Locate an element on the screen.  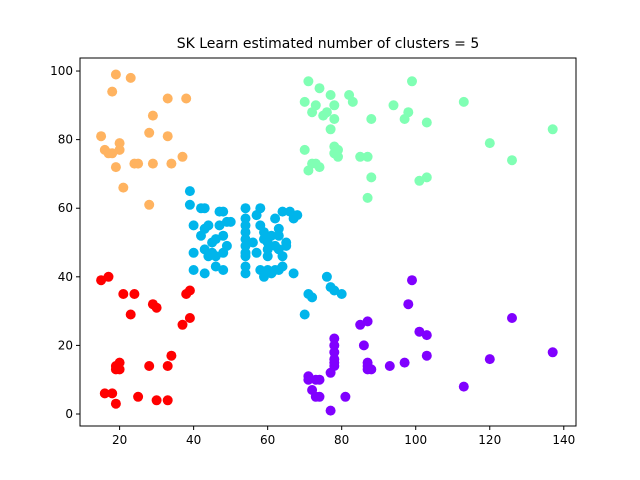
y-tick-label: 20 is located at coordinates (65, 345).